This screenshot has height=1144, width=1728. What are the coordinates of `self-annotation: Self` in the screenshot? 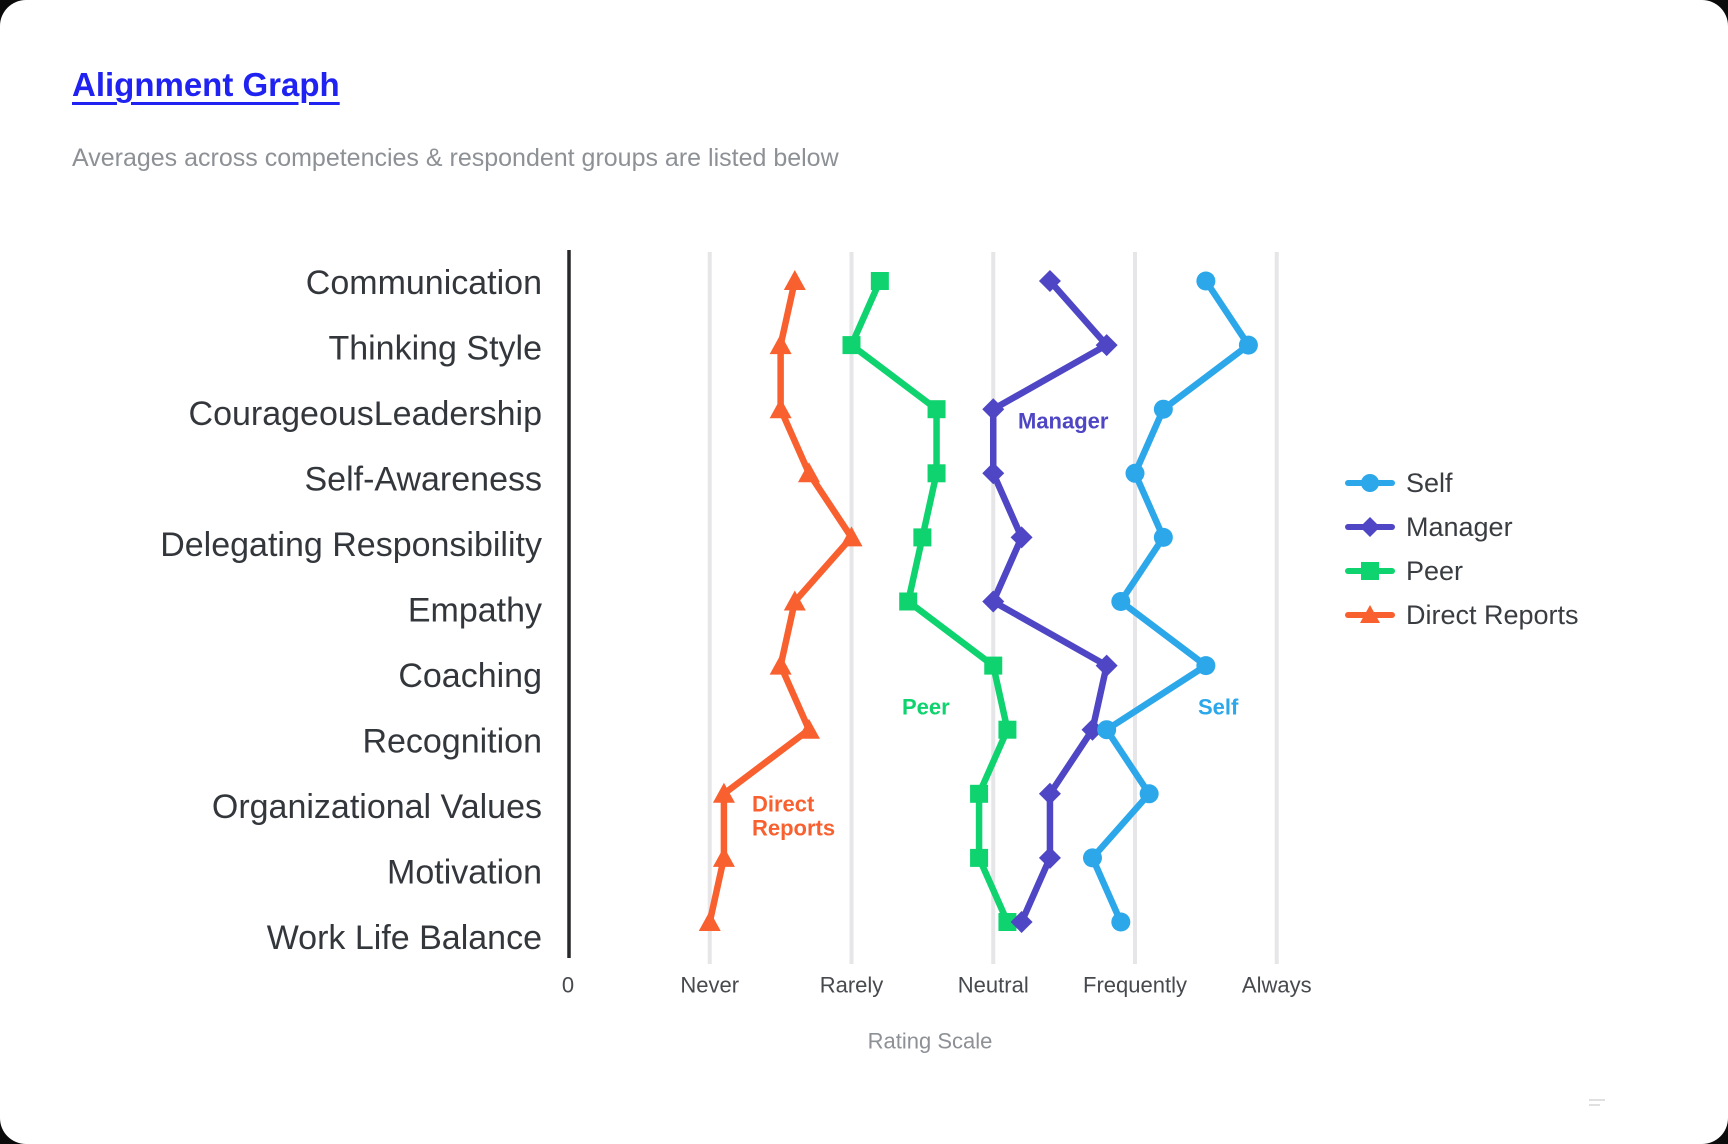 It's located at (1218, 707).